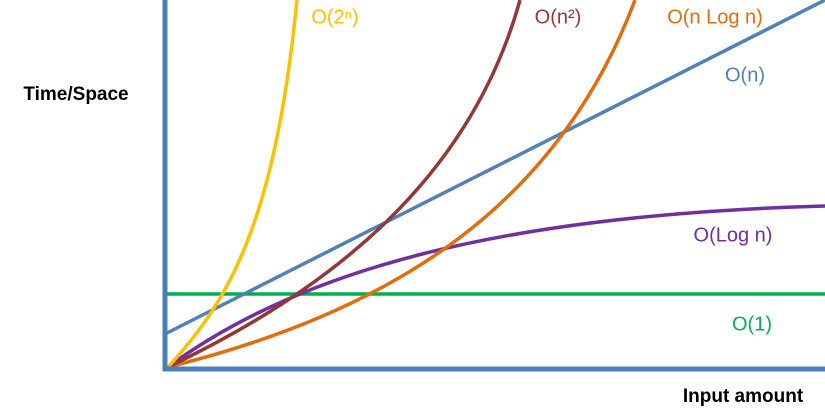 This screenshot has height=415, width=825. What do you see at coordinates (75, 94) in the screenshot?
I see `y-axis-label: Time/Space` at bounding box center [75, 94].